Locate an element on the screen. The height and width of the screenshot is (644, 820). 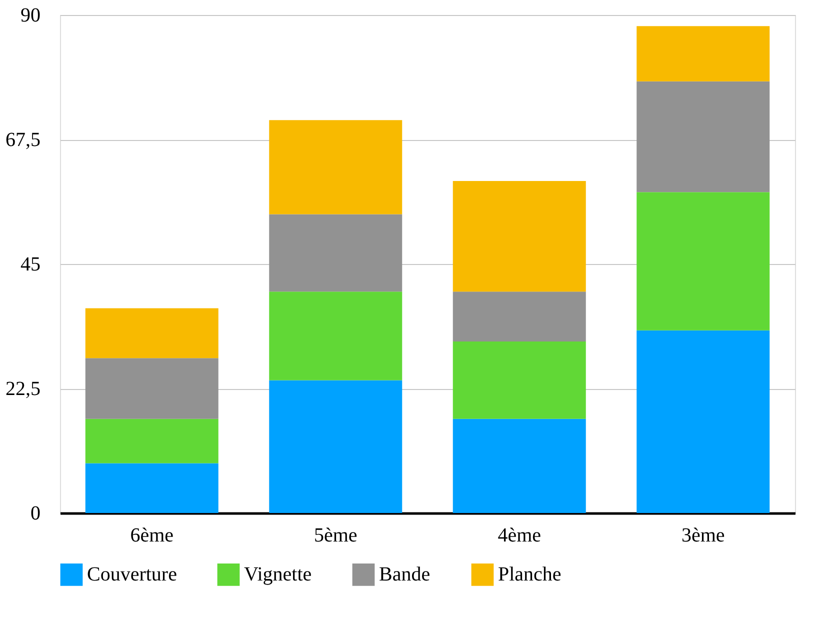
legend-label: Couverture is located at coordinates (132, 575).